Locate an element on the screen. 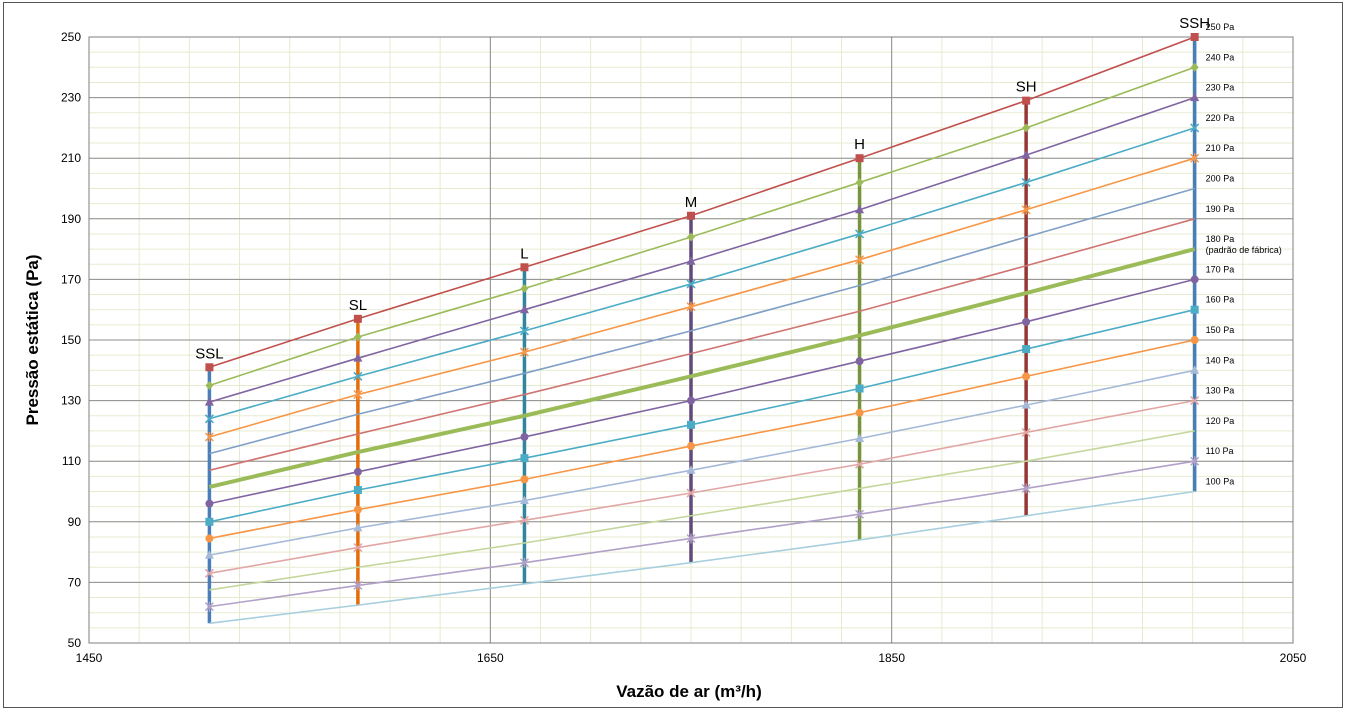 The height and width of the screenshot is (713, 1349). series-end-label: 240 Pa is located at coordinates (1220, 57).